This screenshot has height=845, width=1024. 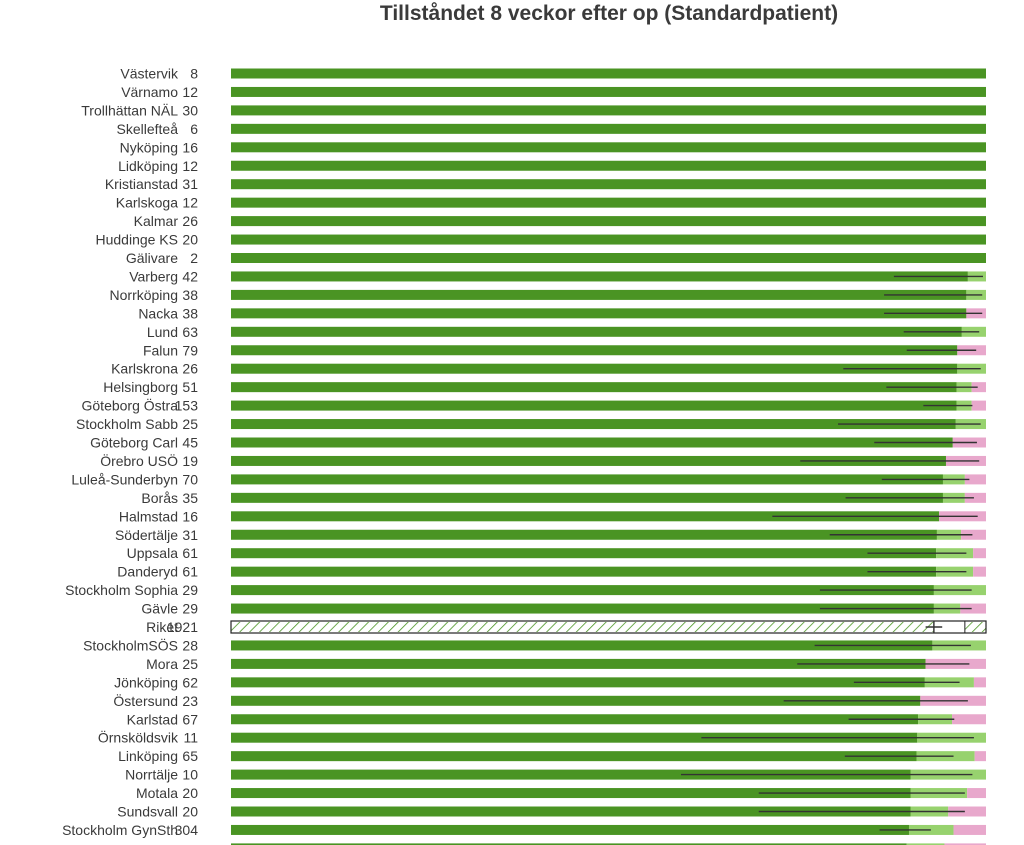 I want to click on row-count: 35, so click(x=190, y=498).